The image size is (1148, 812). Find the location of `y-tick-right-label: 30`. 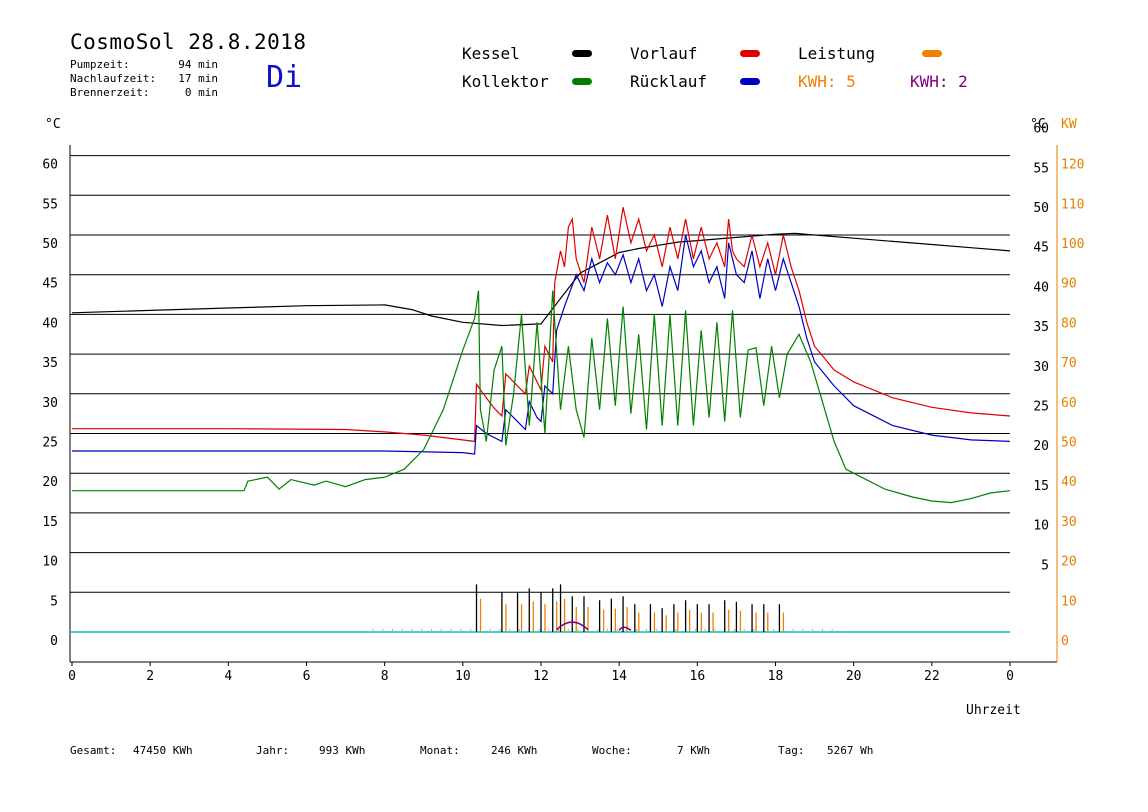

y-tick-right-label: 30 is located at coordinates (1041, 367).